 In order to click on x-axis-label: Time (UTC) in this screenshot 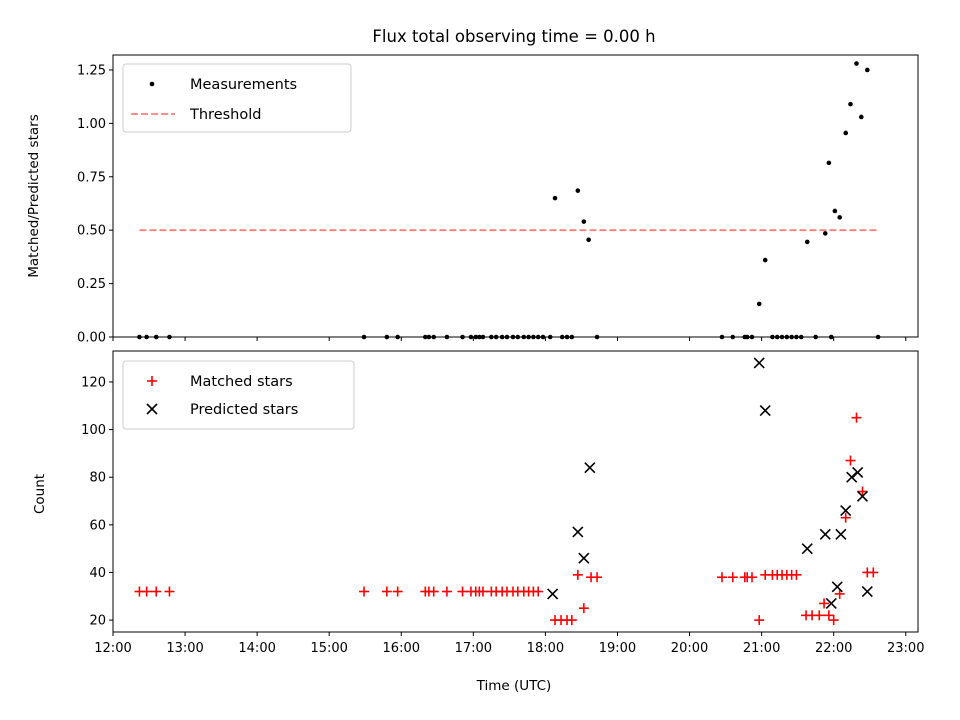, I will do `click(514, 686)`.